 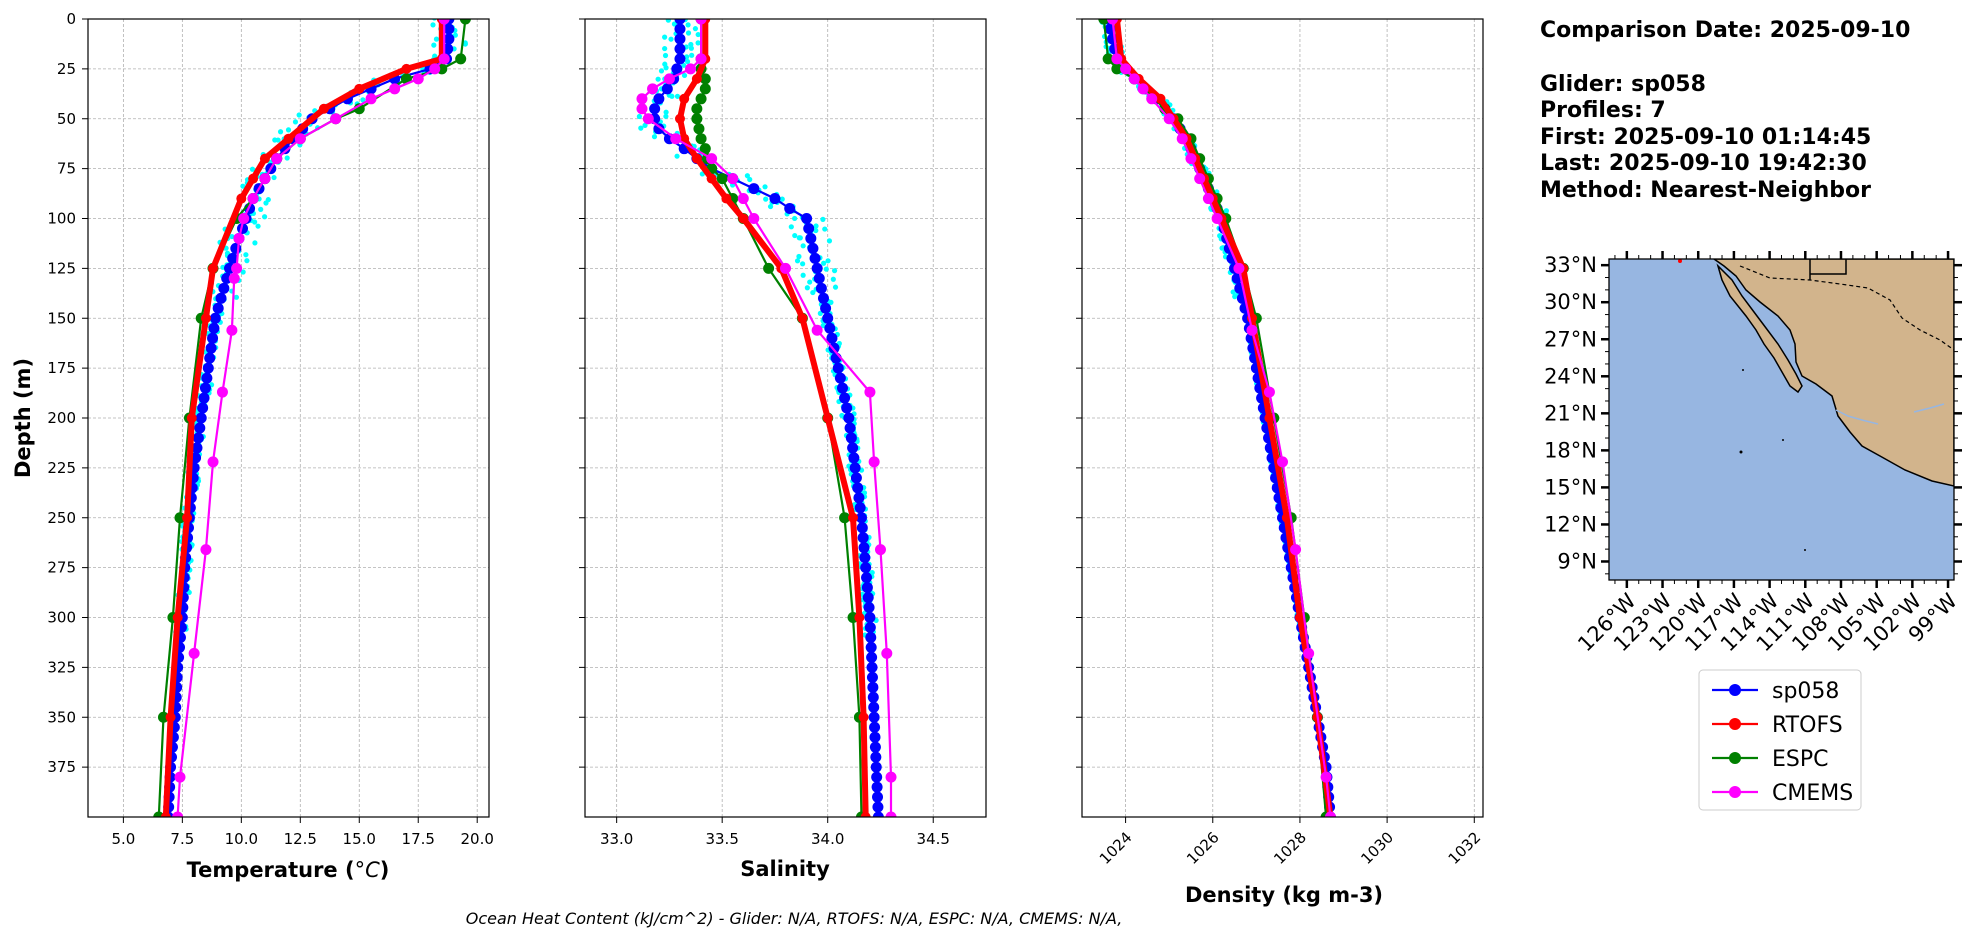 I want to click on y-tick-label: 25, so click(x=66, y=69).